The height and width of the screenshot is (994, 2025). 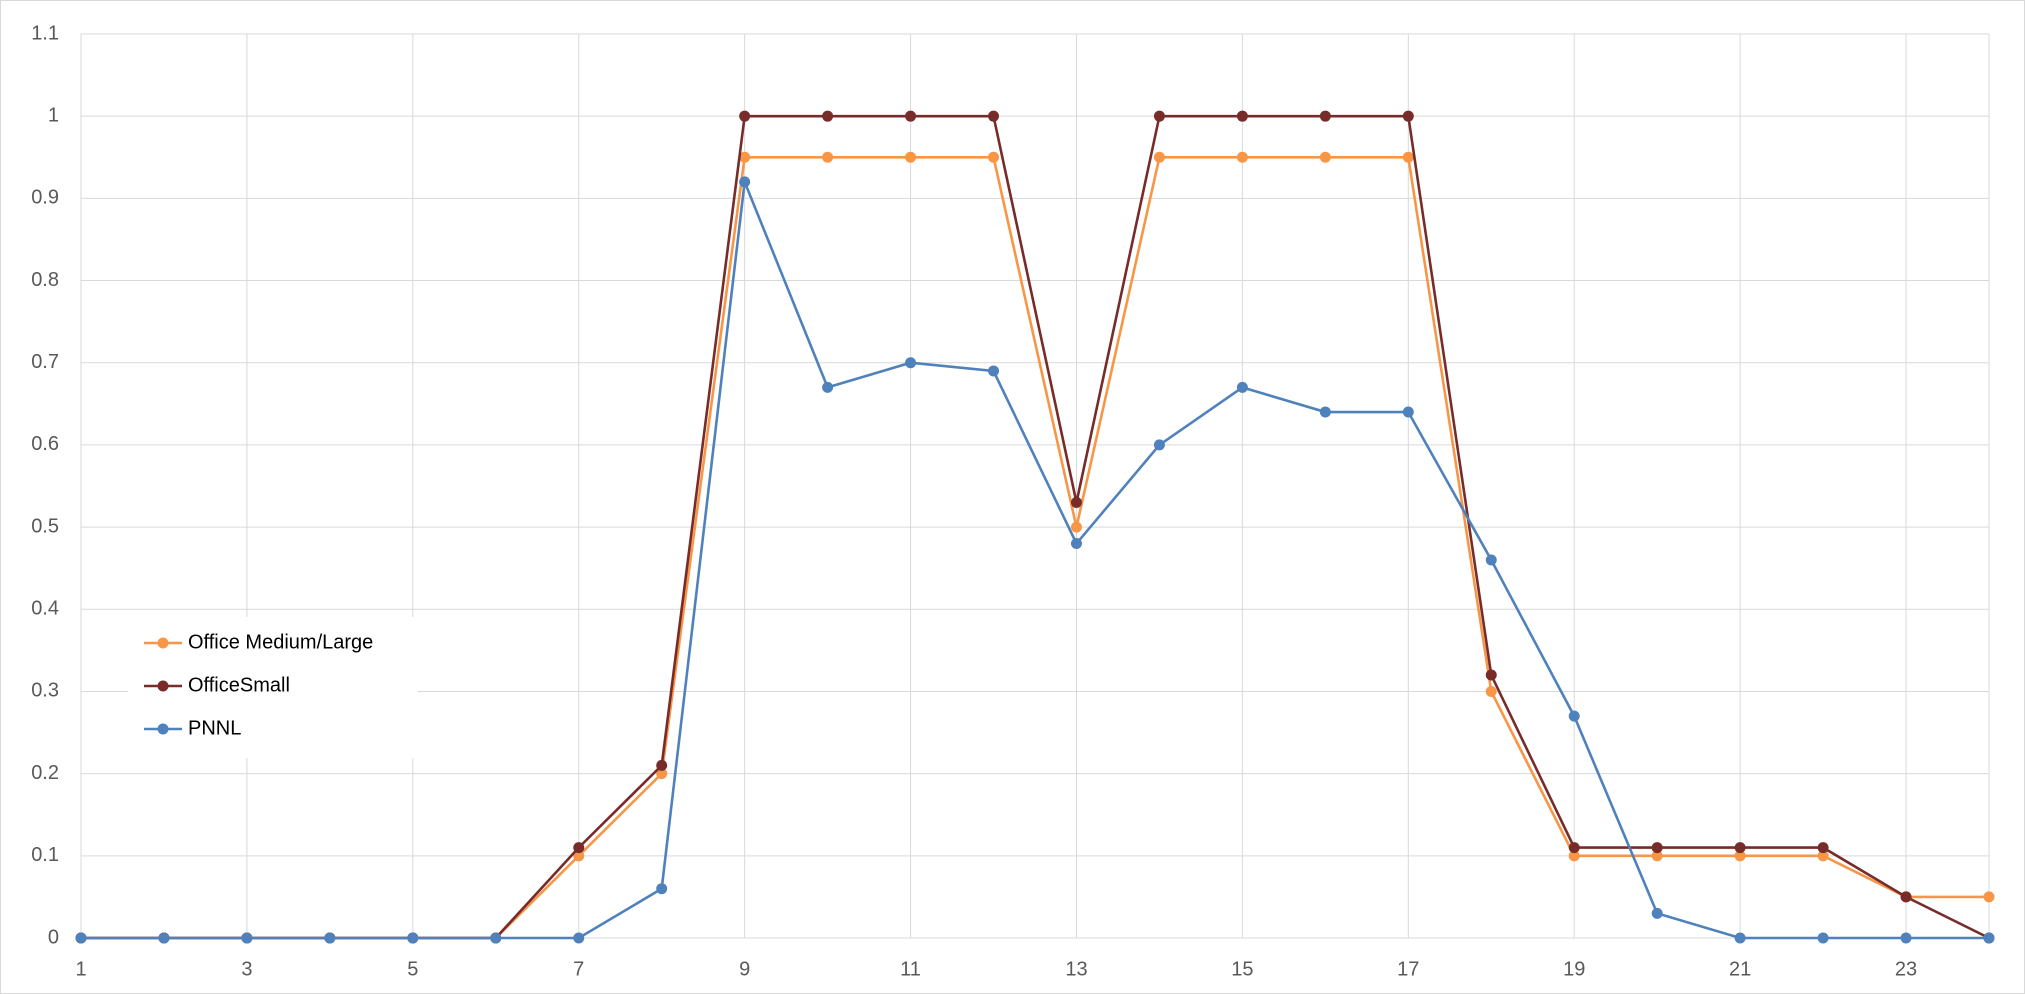 What do you see at coordinates (80, 969) in the screenshot?
I see `x-tick-label: 1` at bounding box center [80, 969].